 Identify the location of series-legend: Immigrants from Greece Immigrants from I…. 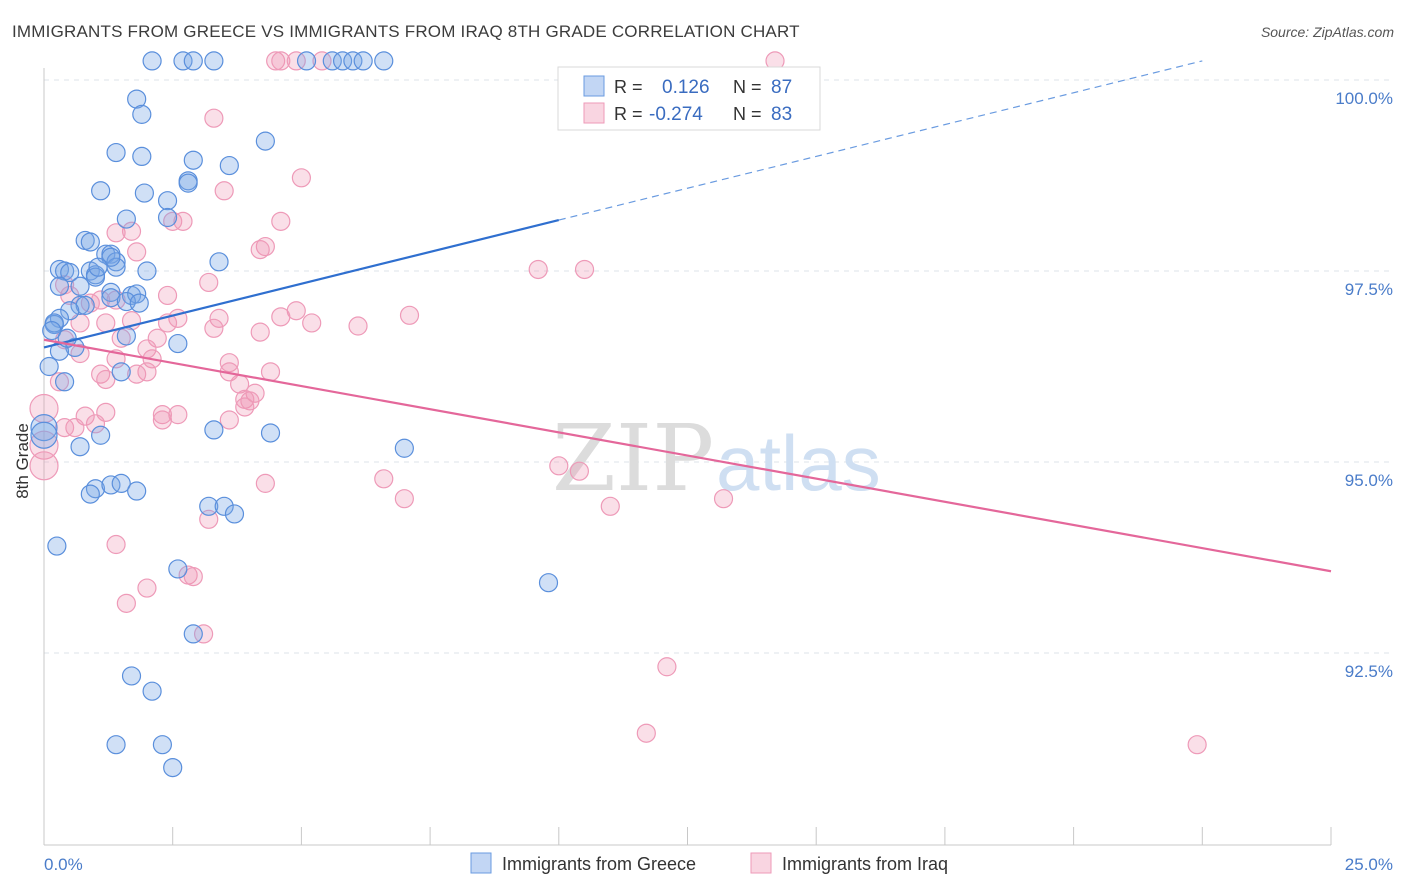
(709, 863).